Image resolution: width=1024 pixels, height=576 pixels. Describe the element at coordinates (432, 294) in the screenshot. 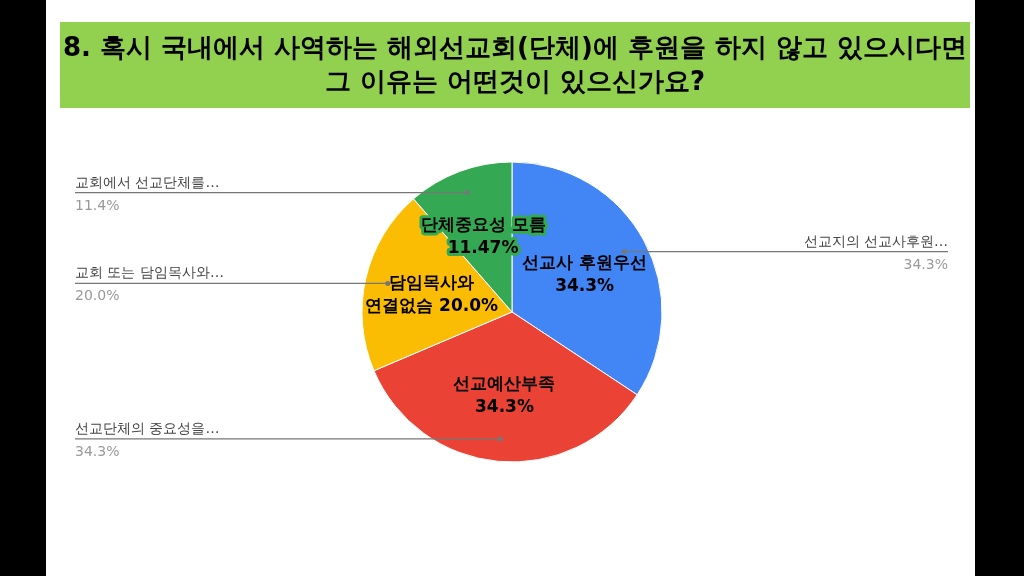

I see `text: 담임목사와 연결없슴 20.0%` at that location.